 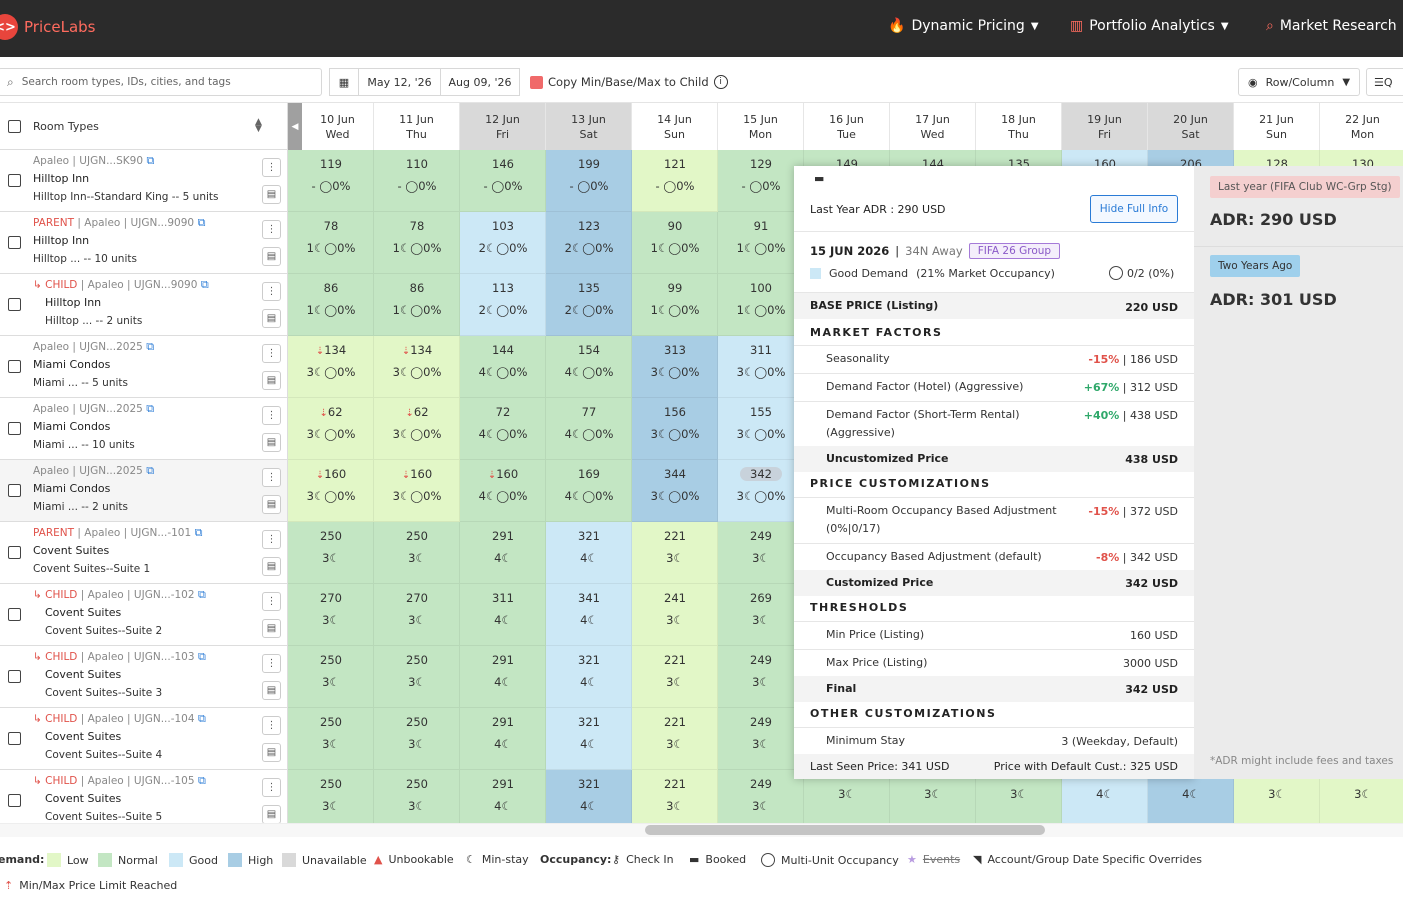 I want to click on price-cell: 110 - ◯0%, so click(x=417, y=181).